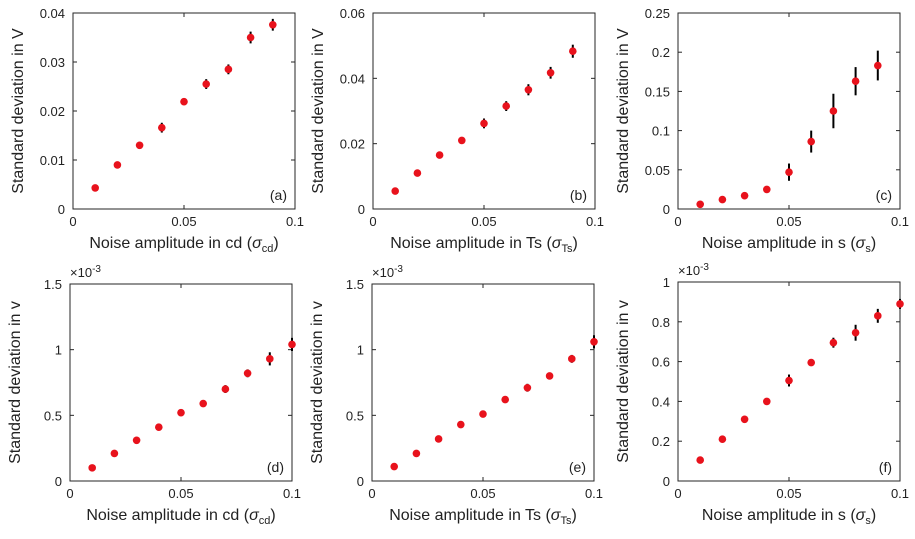 The width and height of the screenshot is (915, 539). I want to click on y-tick-label: 0.15, so click(657, 91).